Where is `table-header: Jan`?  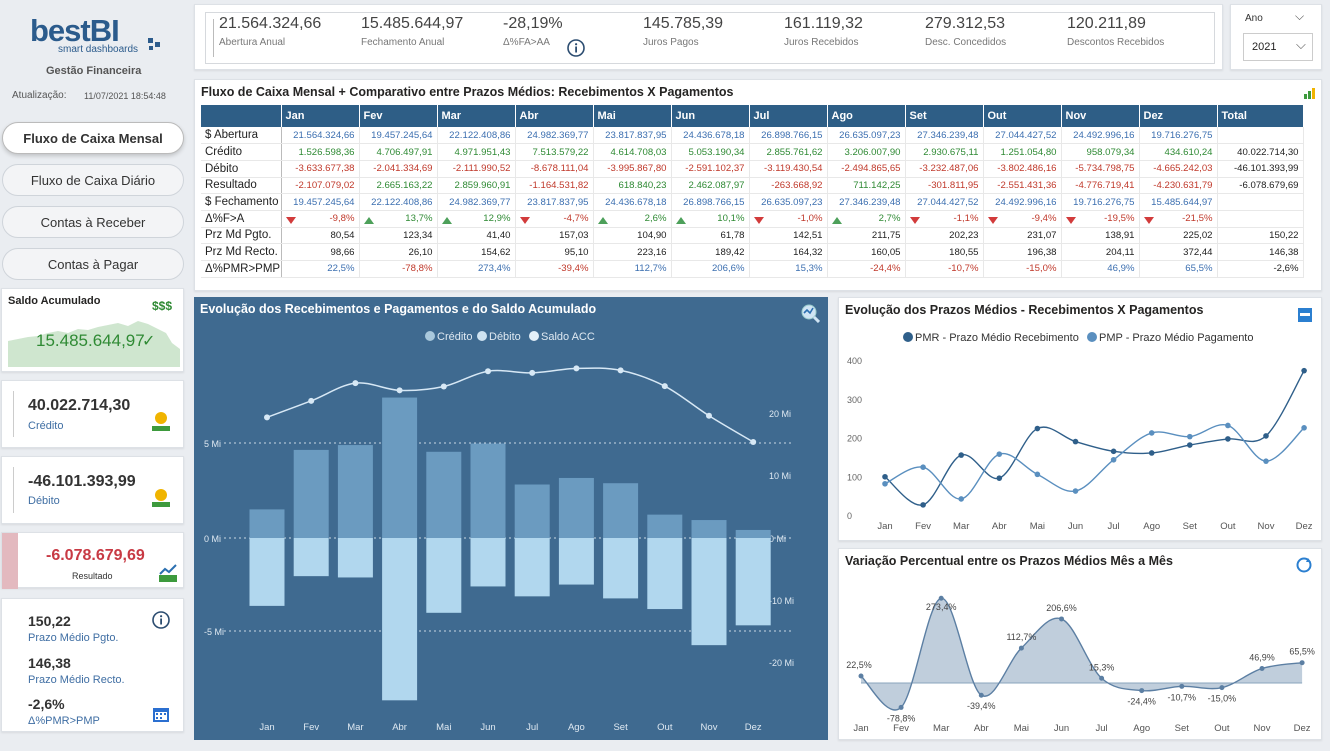 table-header: Jan is located at coordinates (320, 116).